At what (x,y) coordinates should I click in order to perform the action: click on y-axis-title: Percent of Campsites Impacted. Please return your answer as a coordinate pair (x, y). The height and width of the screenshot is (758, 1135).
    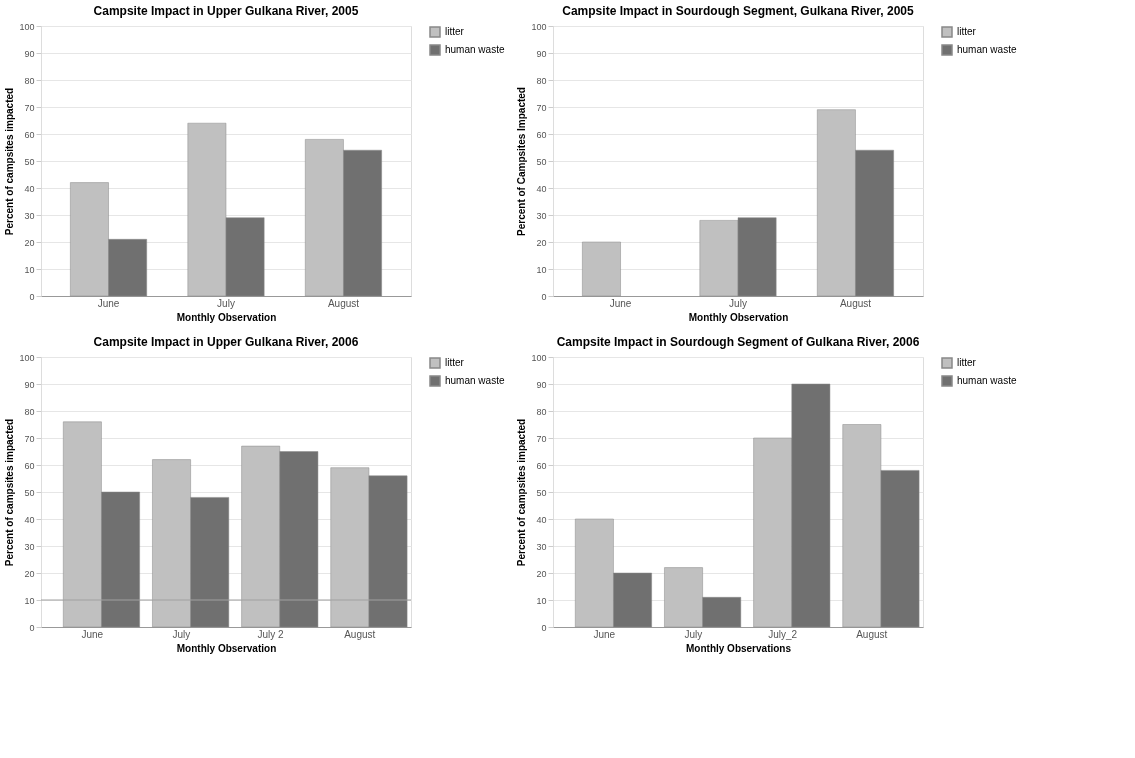
    Looking at the image, I should click on (522, 161).